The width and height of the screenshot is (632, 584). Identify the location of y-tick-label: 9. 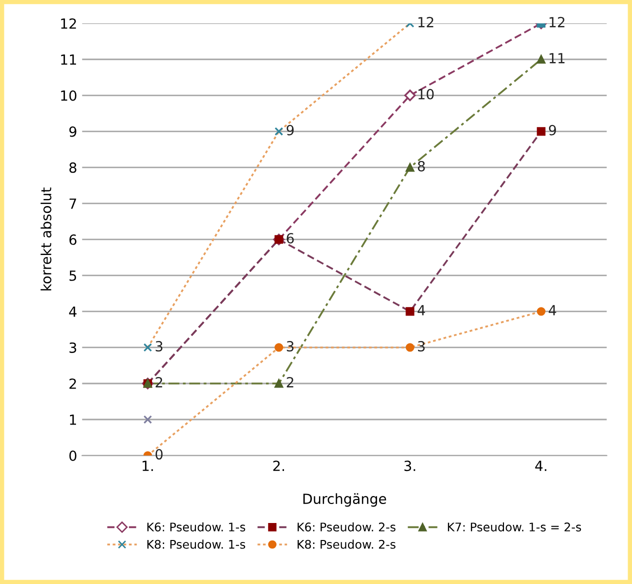
(72, 131).